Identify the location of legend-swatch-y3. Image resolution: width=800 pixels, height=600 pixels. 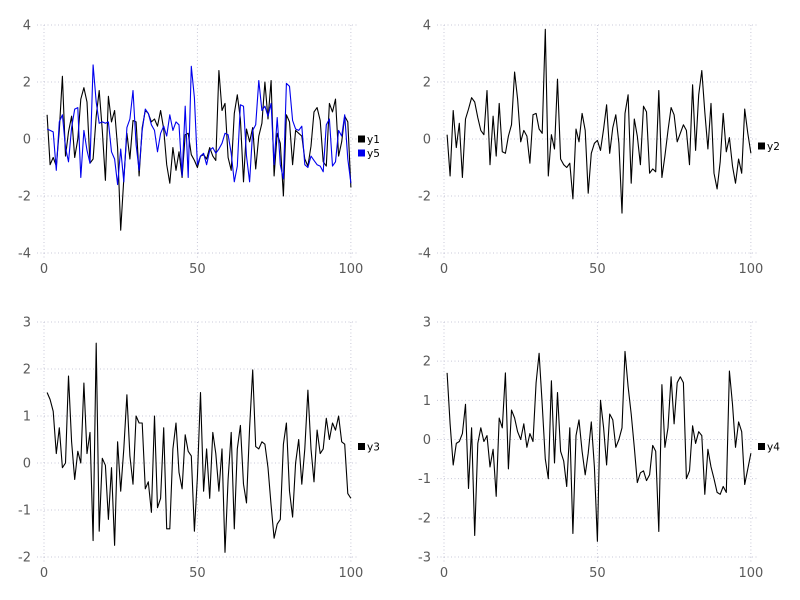
(361, 446).